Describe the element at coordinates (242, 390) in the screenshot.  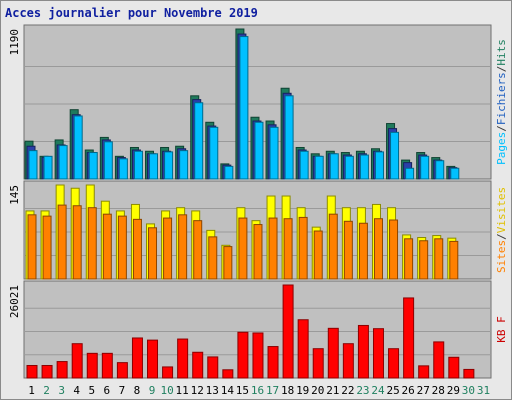
I see `x-axis-label-day-15: 15` at that location.